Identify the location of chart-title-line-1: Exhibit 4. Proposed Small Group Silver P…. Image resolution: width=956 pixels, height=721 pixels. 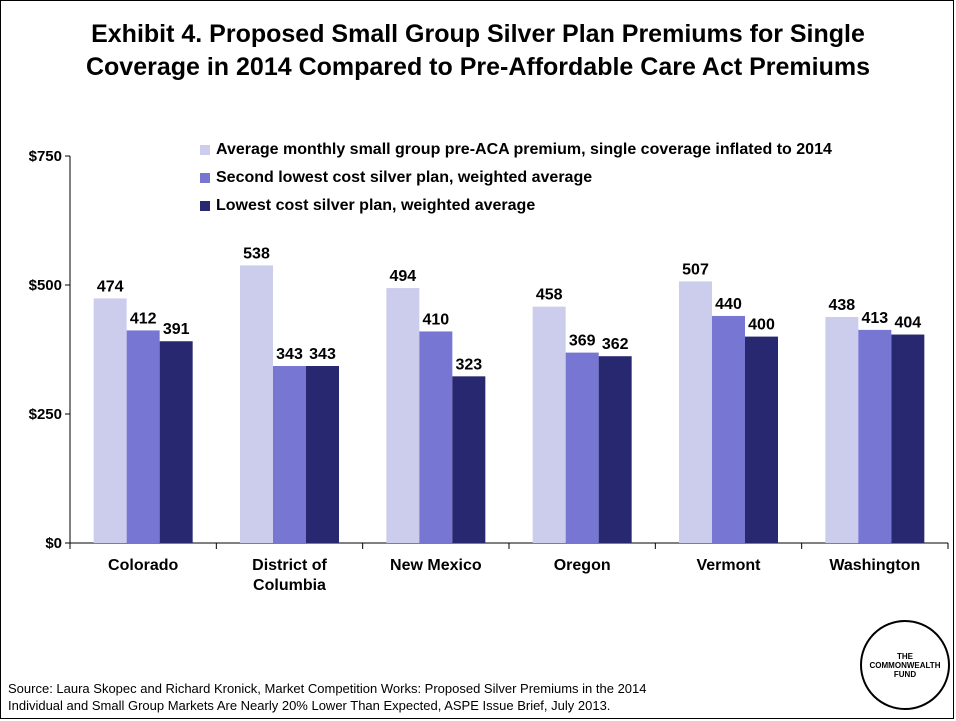
(478, 34).